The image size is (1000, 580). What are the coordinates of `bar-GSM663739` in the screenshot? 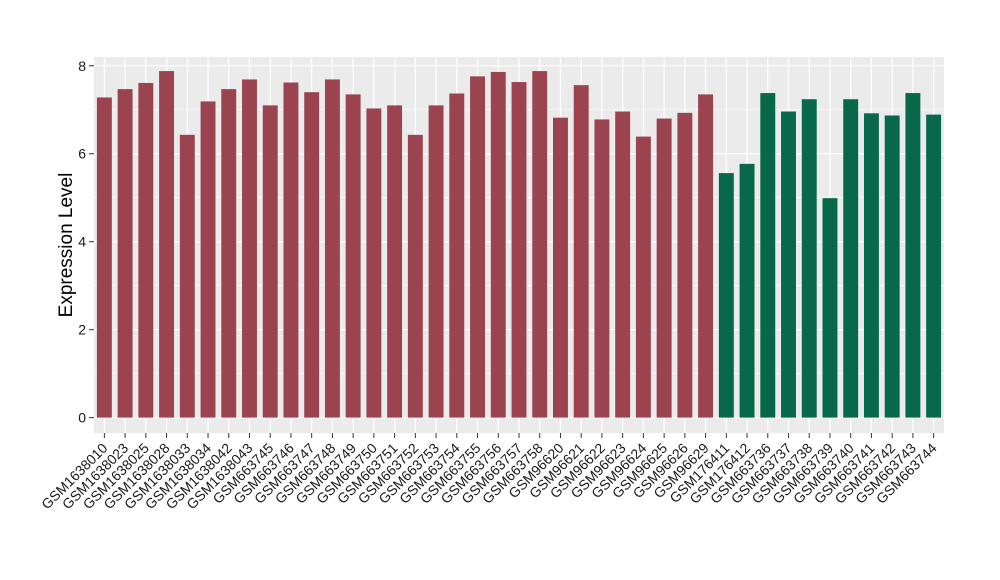 It's located at (830, 308).